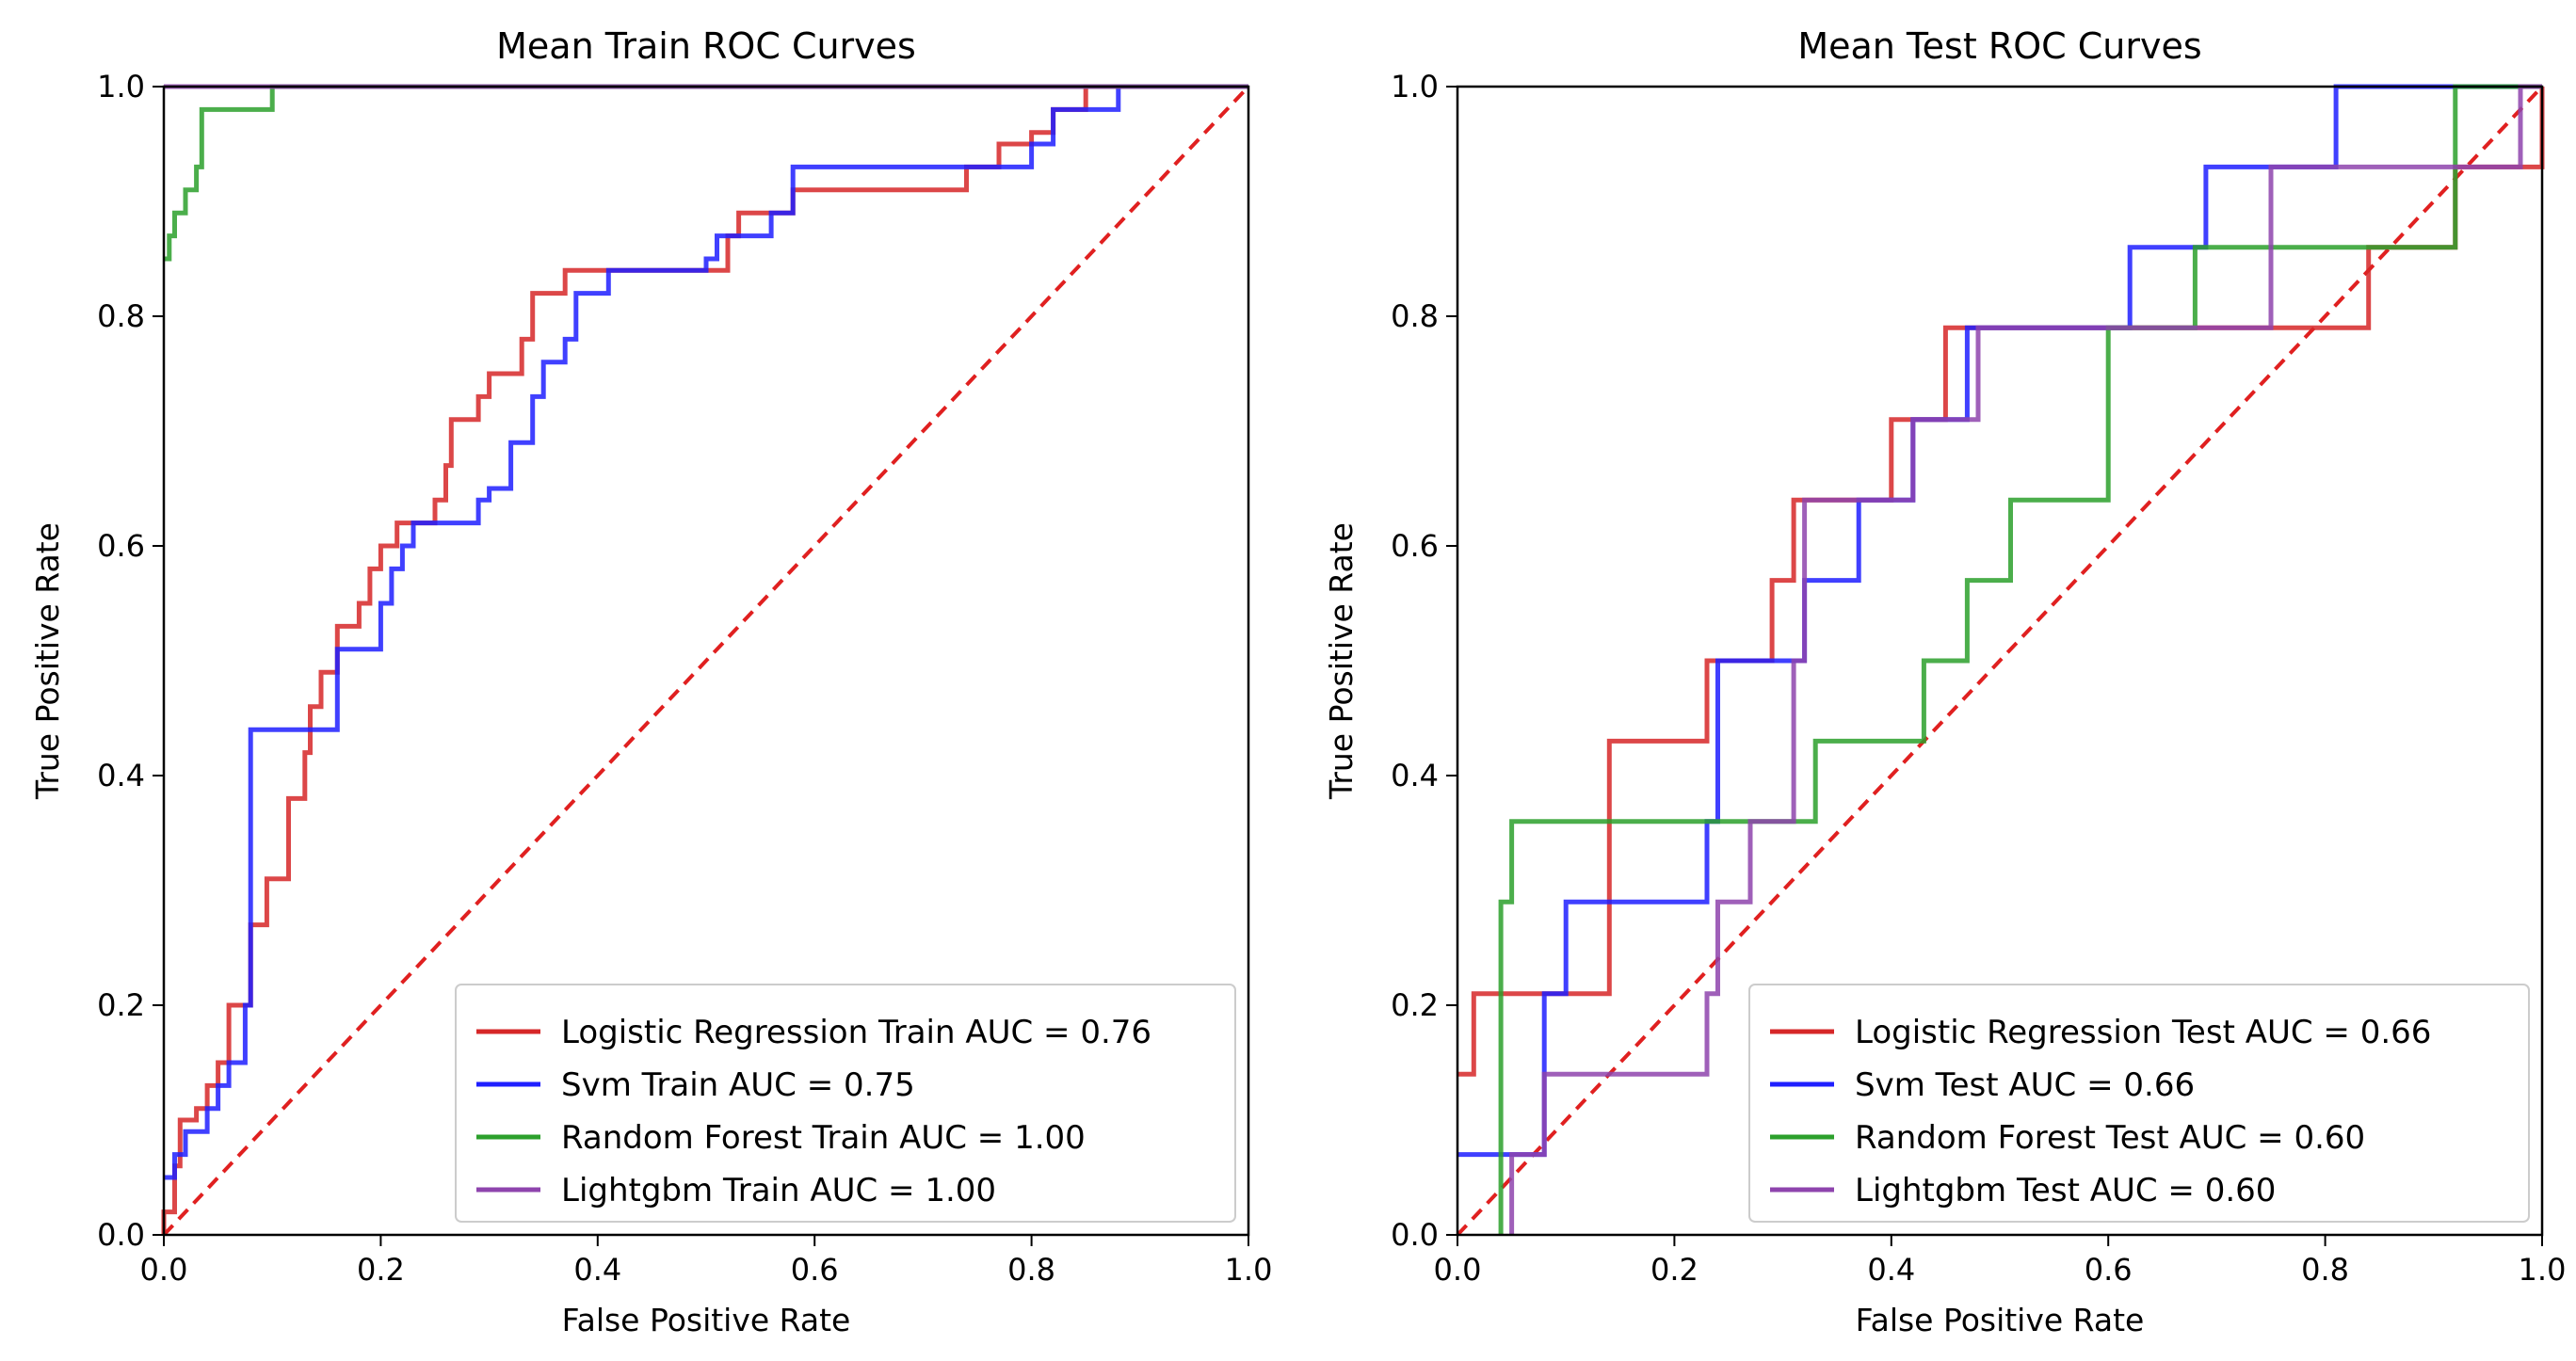 Image resolution: width=2576 pixels, height=1361 pixels. I want to click on legend-entry: Logistic Regression Train AUC = 0.76, so click(856, 1032).